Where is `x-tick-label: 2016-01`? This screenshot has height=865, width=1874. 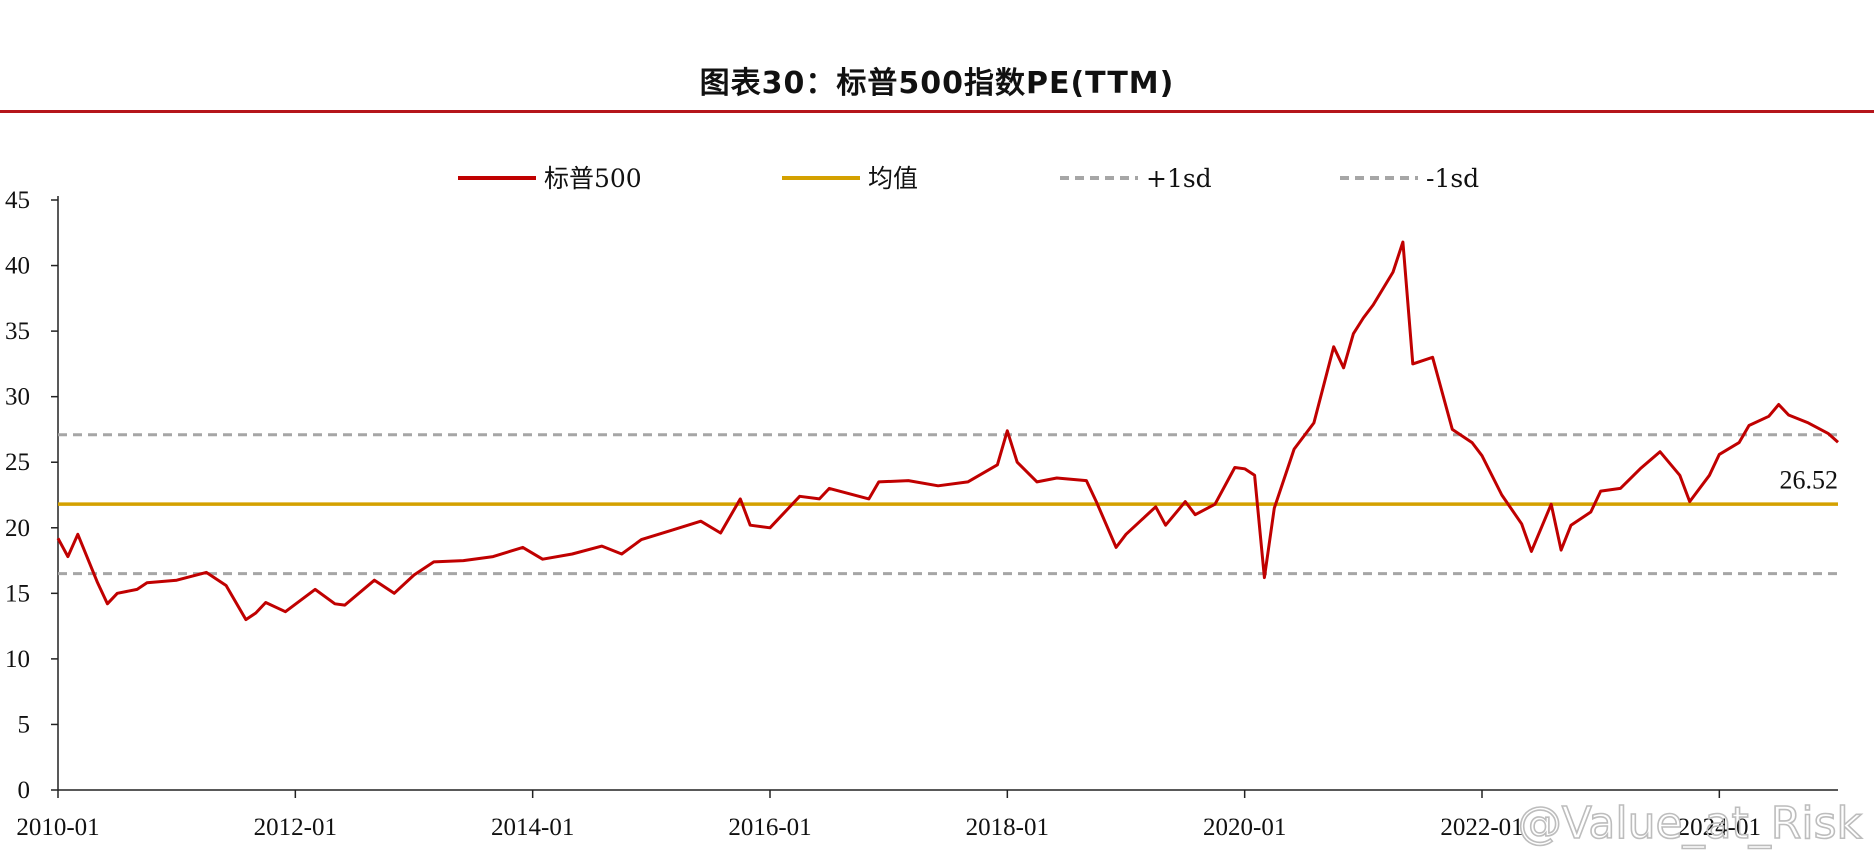
x-tick-label: 2016-01 is located at coordinates (769, 827).